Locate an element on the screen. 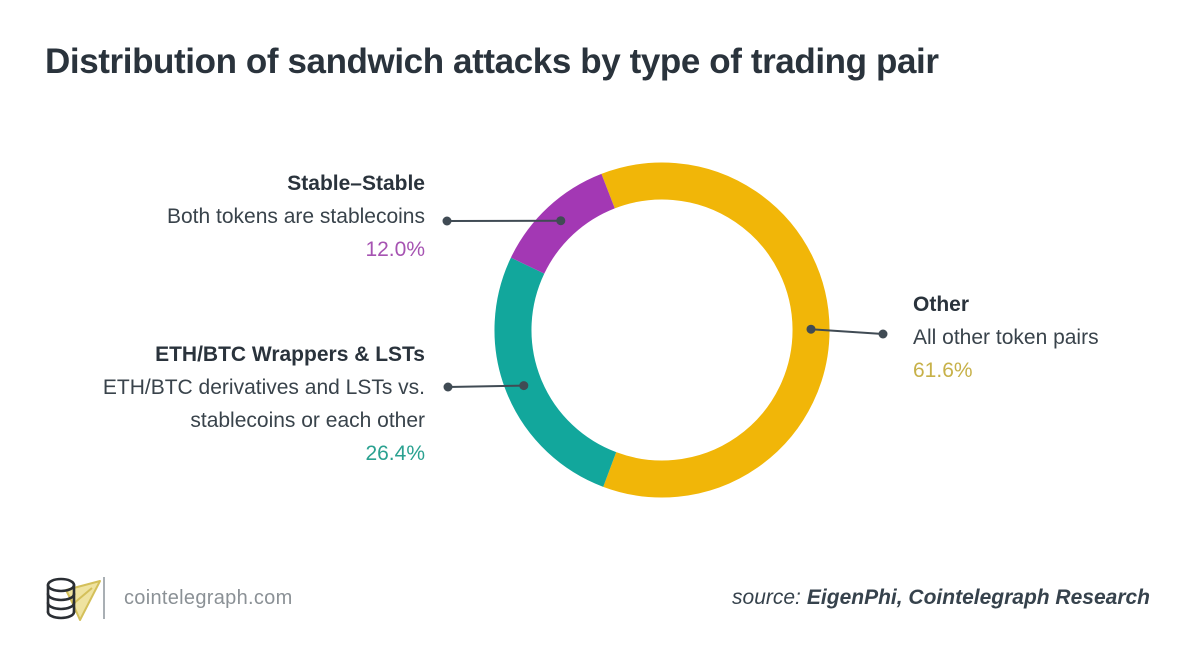  segment-name-stable-stable: Stable–Stable is located at coordinates (356, 183).